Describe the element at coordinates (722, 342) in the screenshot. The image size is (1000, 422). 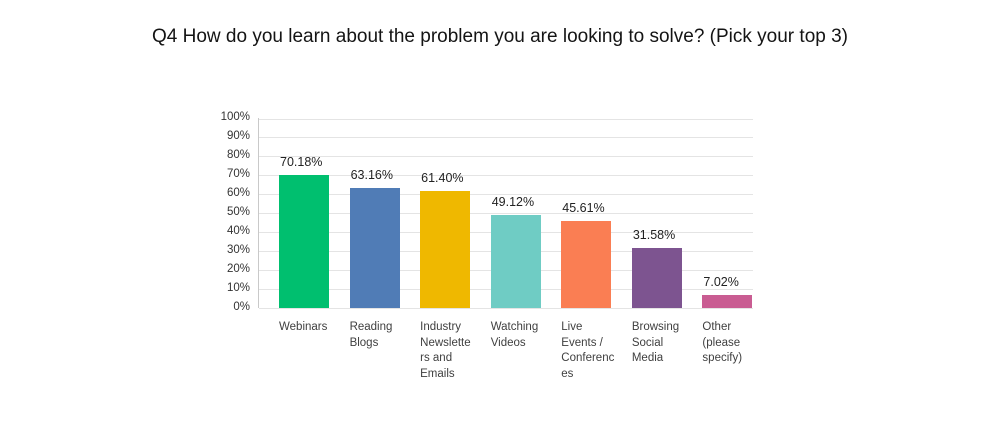
I see `x-axis-category-label: Other (please specify)` at that location.